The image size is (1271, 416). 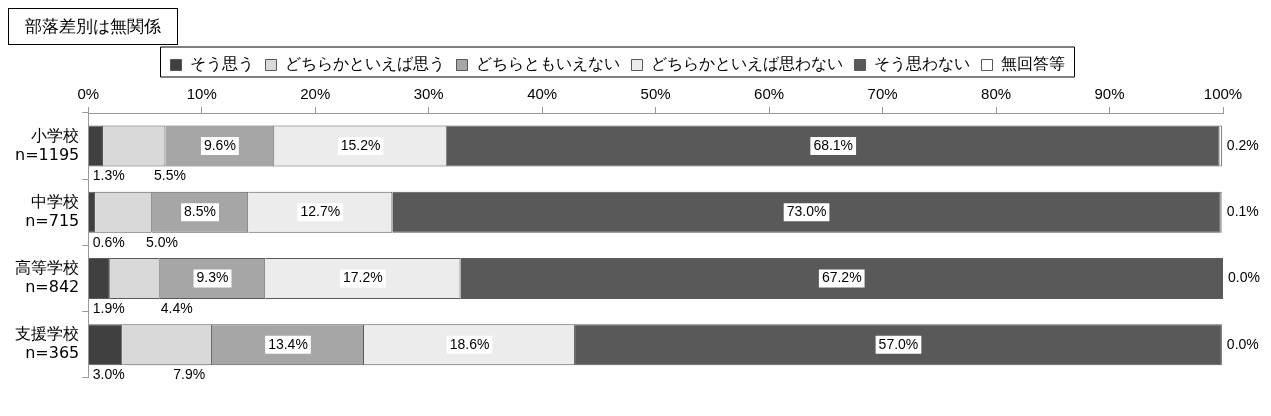 I want to click on x-tick-label: 0%, so click(x=88, y=94).